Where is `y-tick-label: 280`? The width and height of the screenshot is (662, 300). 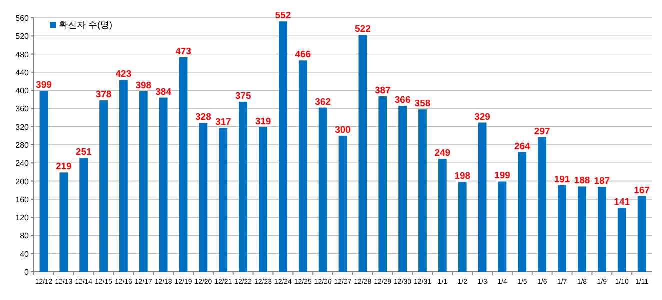 y-tick-label: 280 is located at coordinates (23, 145).